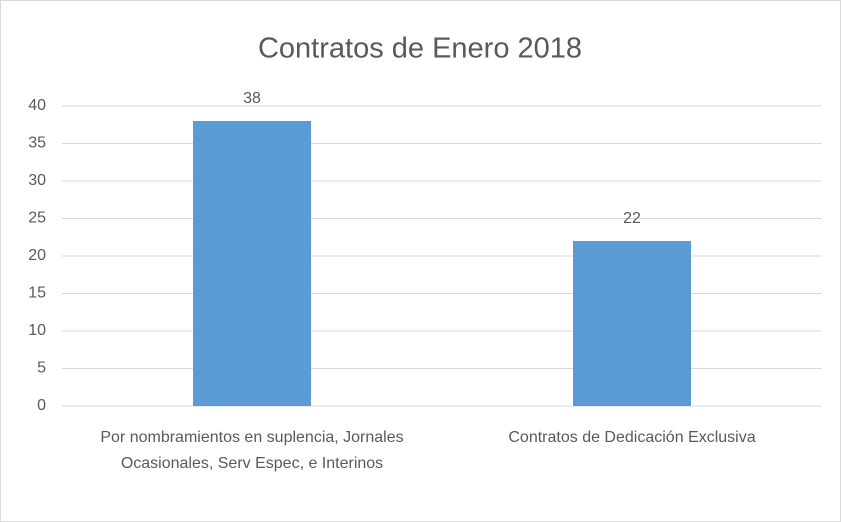 This screenshot has height=522, width=841. Describe the element at coordinates (41, 368) in the screenshot. I see `y-tick-label: 5` at that location.